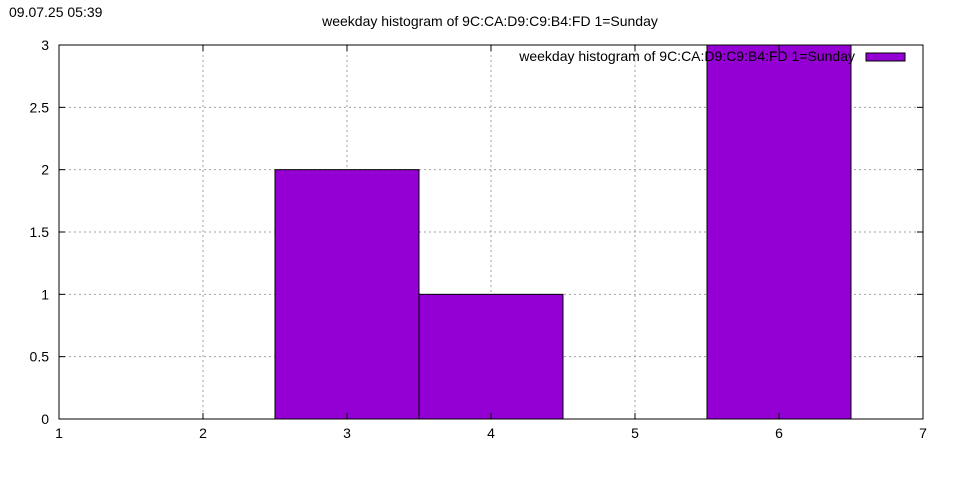 This screenshot has width=960, height=480. Describe the element at coordinates (45, 170) in the screenshot. I see `y-tick-label: 2` at that location.